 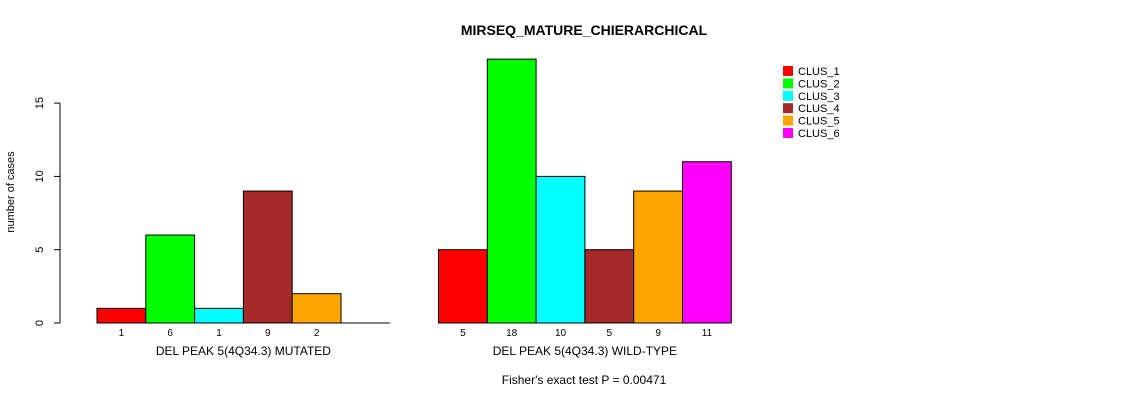 I want to click on y-axis-label: number of cases, so click(x=11, y=192).